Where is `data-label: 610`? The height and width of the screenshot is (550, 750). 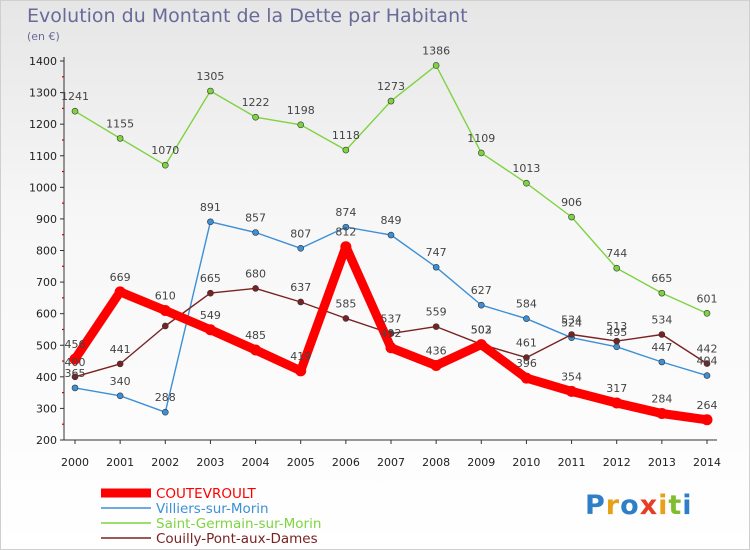 data-label: 610 is located at coordinates (165, 296).